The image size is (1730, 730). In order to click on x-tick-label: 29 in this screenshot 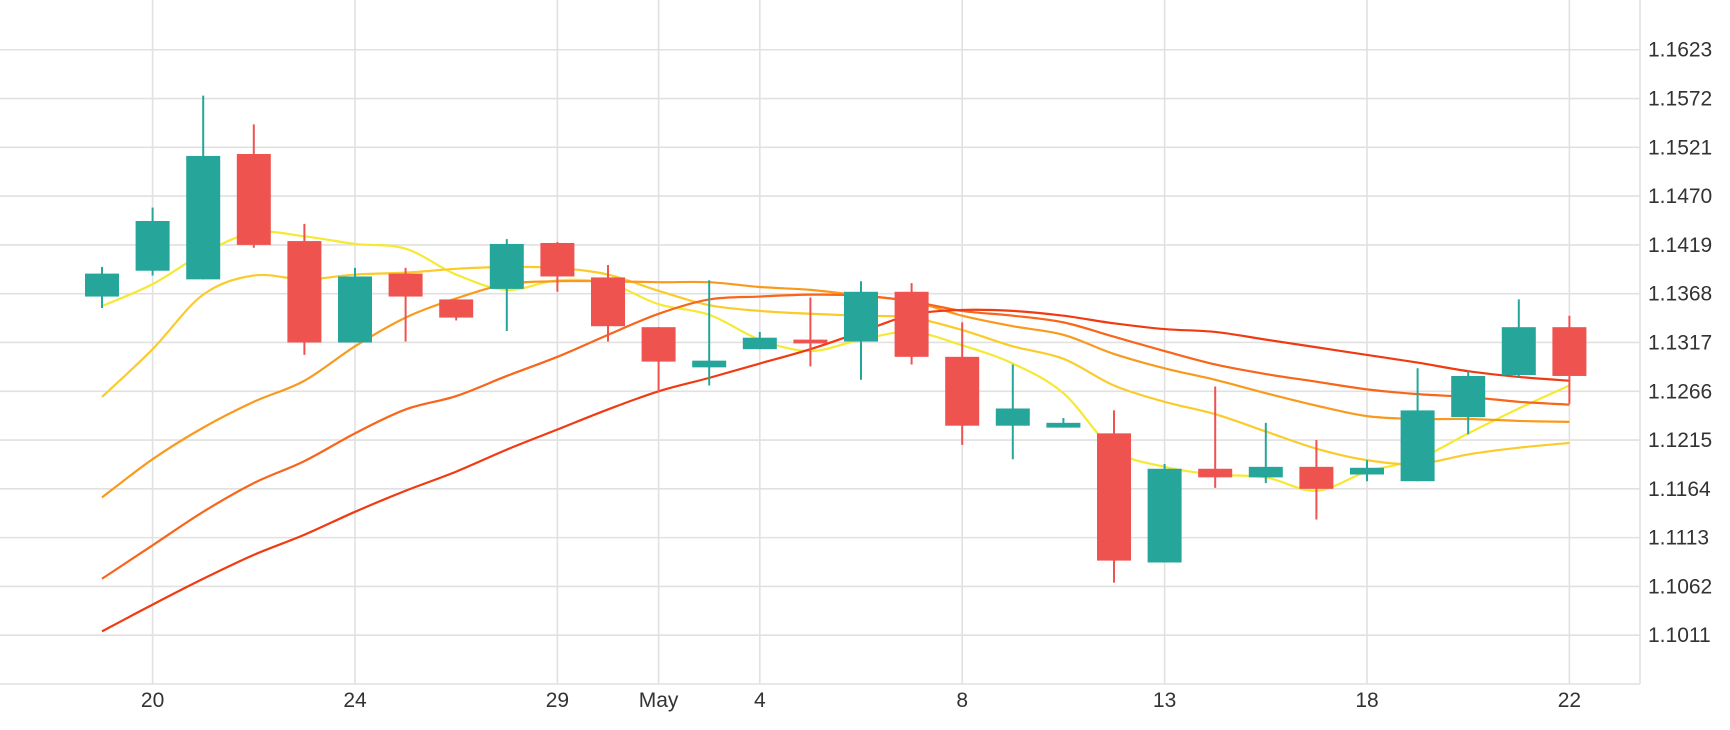, I will do `click(557, 700)`.